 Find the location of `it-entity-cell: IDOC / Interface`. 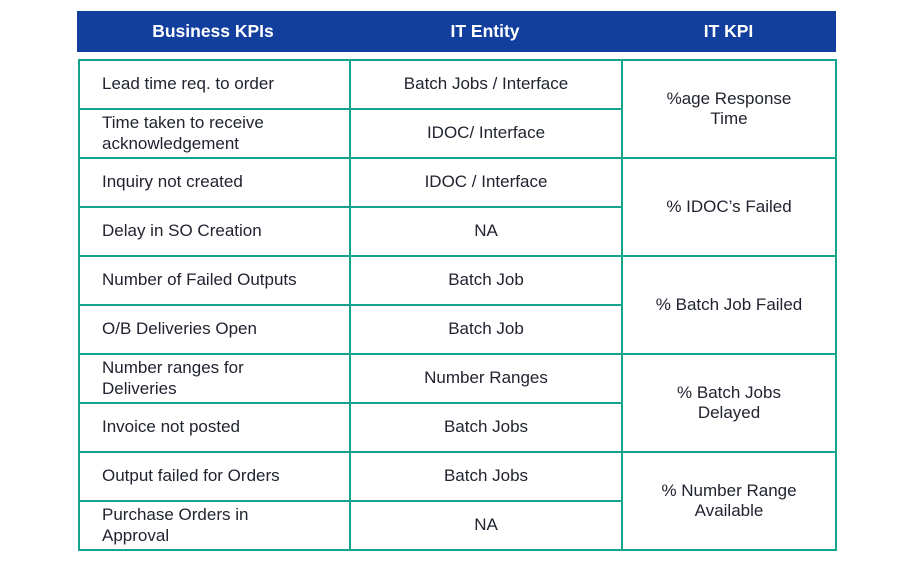

it-entity-cell: IDOC / Interface is located at coordinates (486, 182).